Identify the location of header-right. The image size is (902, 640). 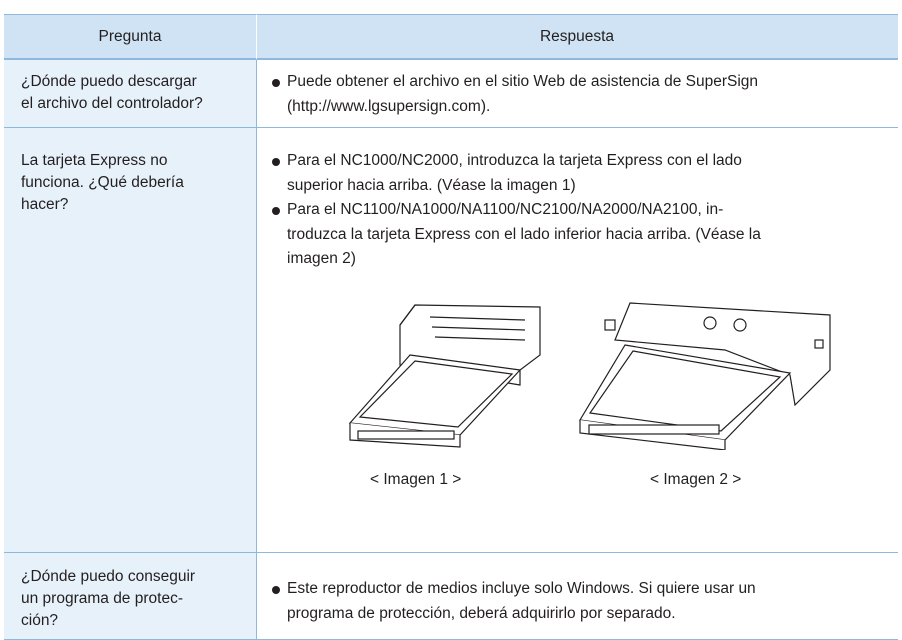
(577, 37).